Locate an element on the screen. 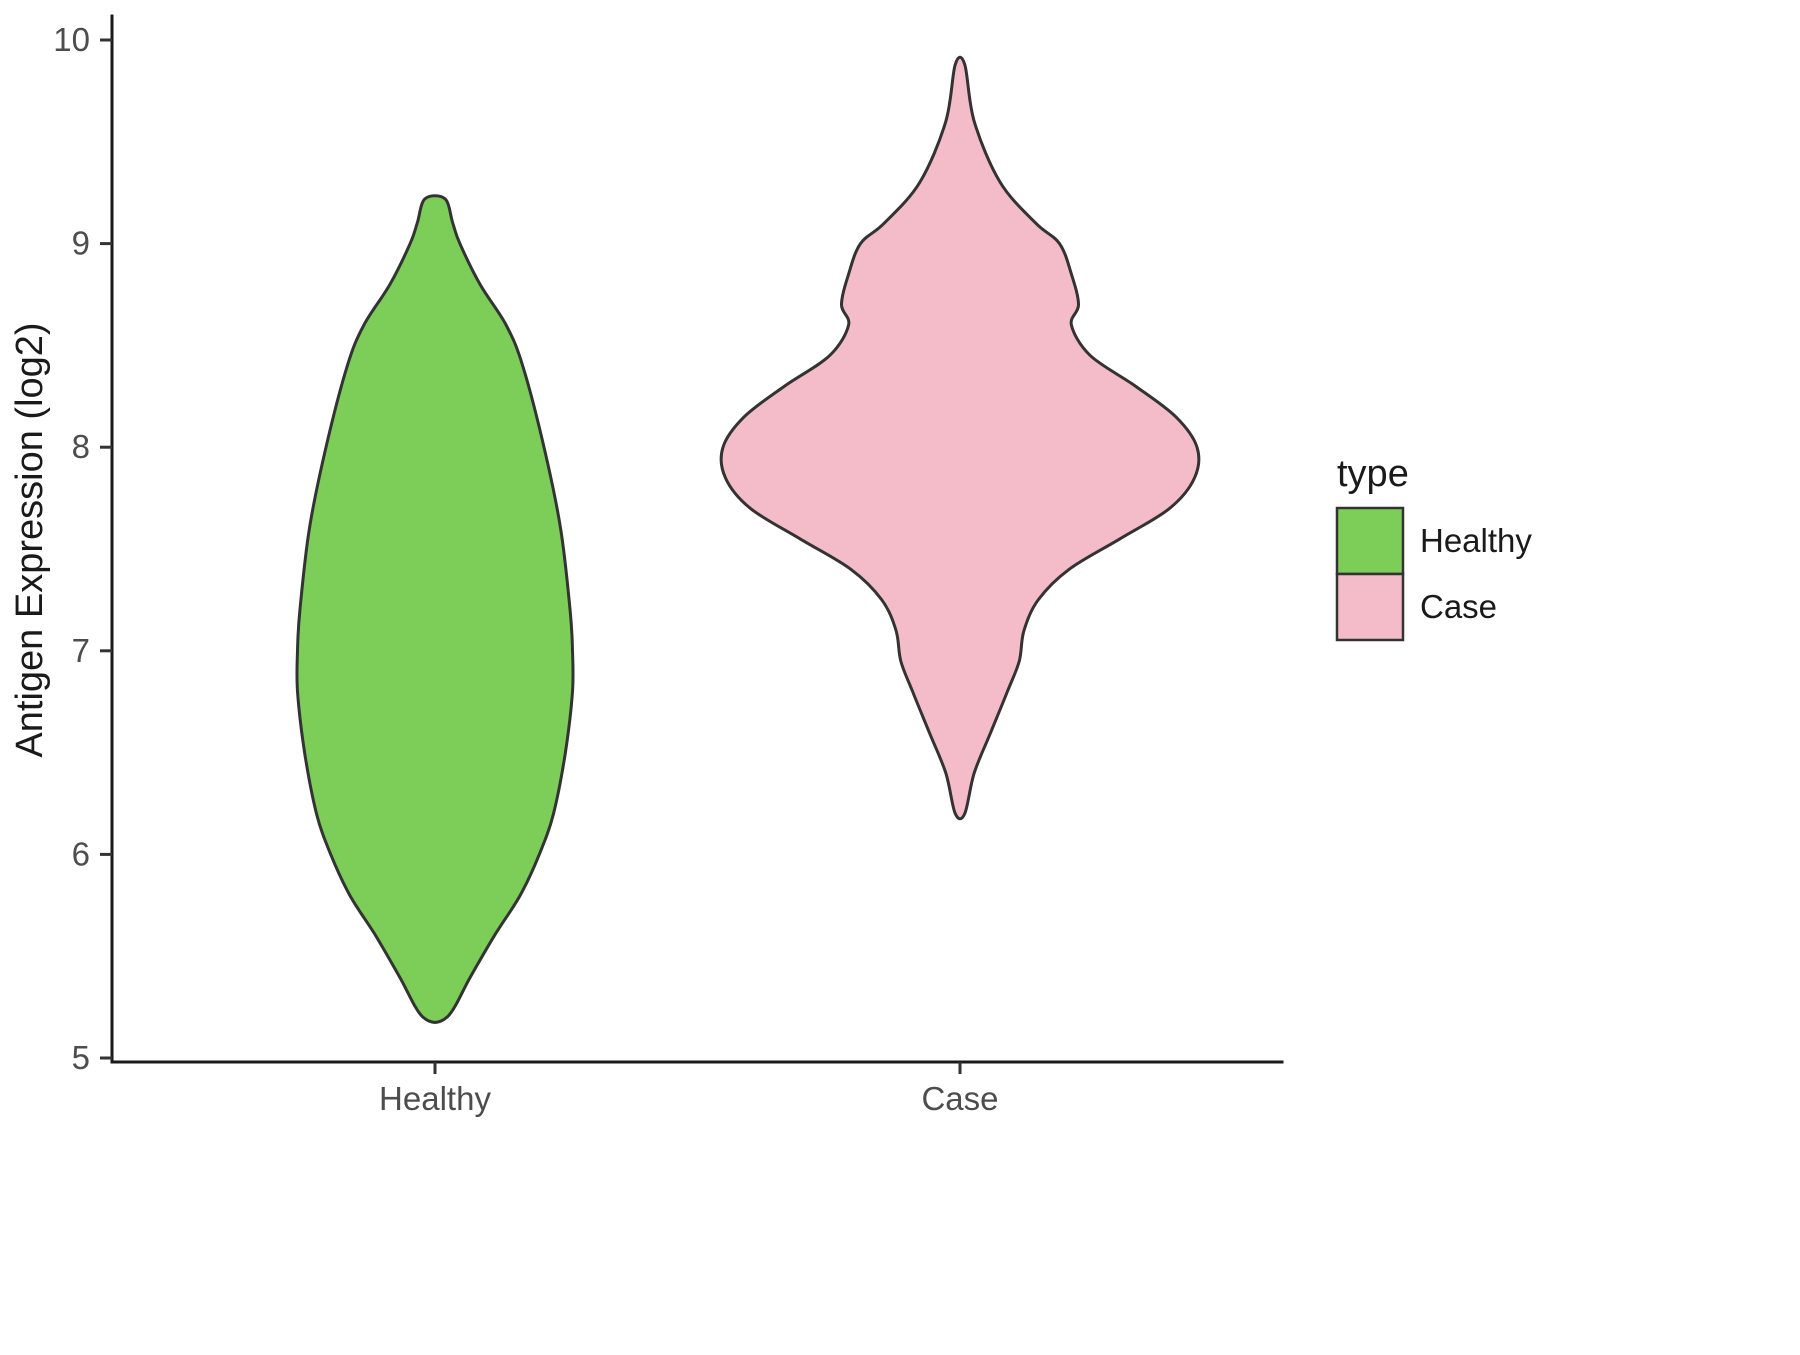 Image resolution: width=1800 pixels, height=1355 pixels. y-tick-label: 6 is located at coordinates (81, 853).